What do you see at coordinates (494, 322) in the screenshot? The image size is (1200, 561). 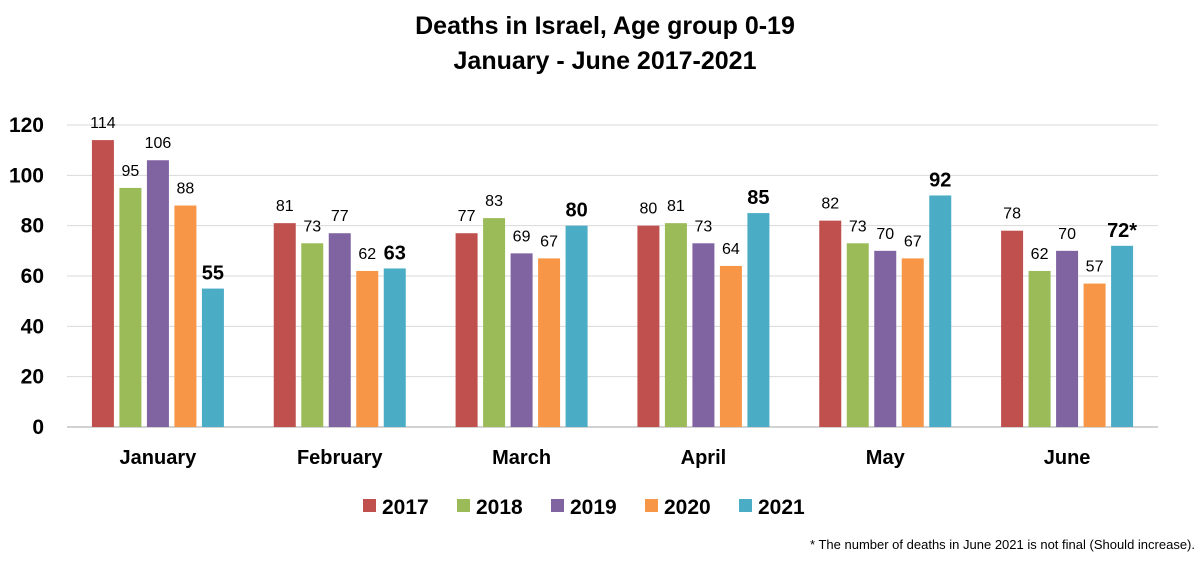 I see `bar-march-2018` at bounding box center [494, 322].